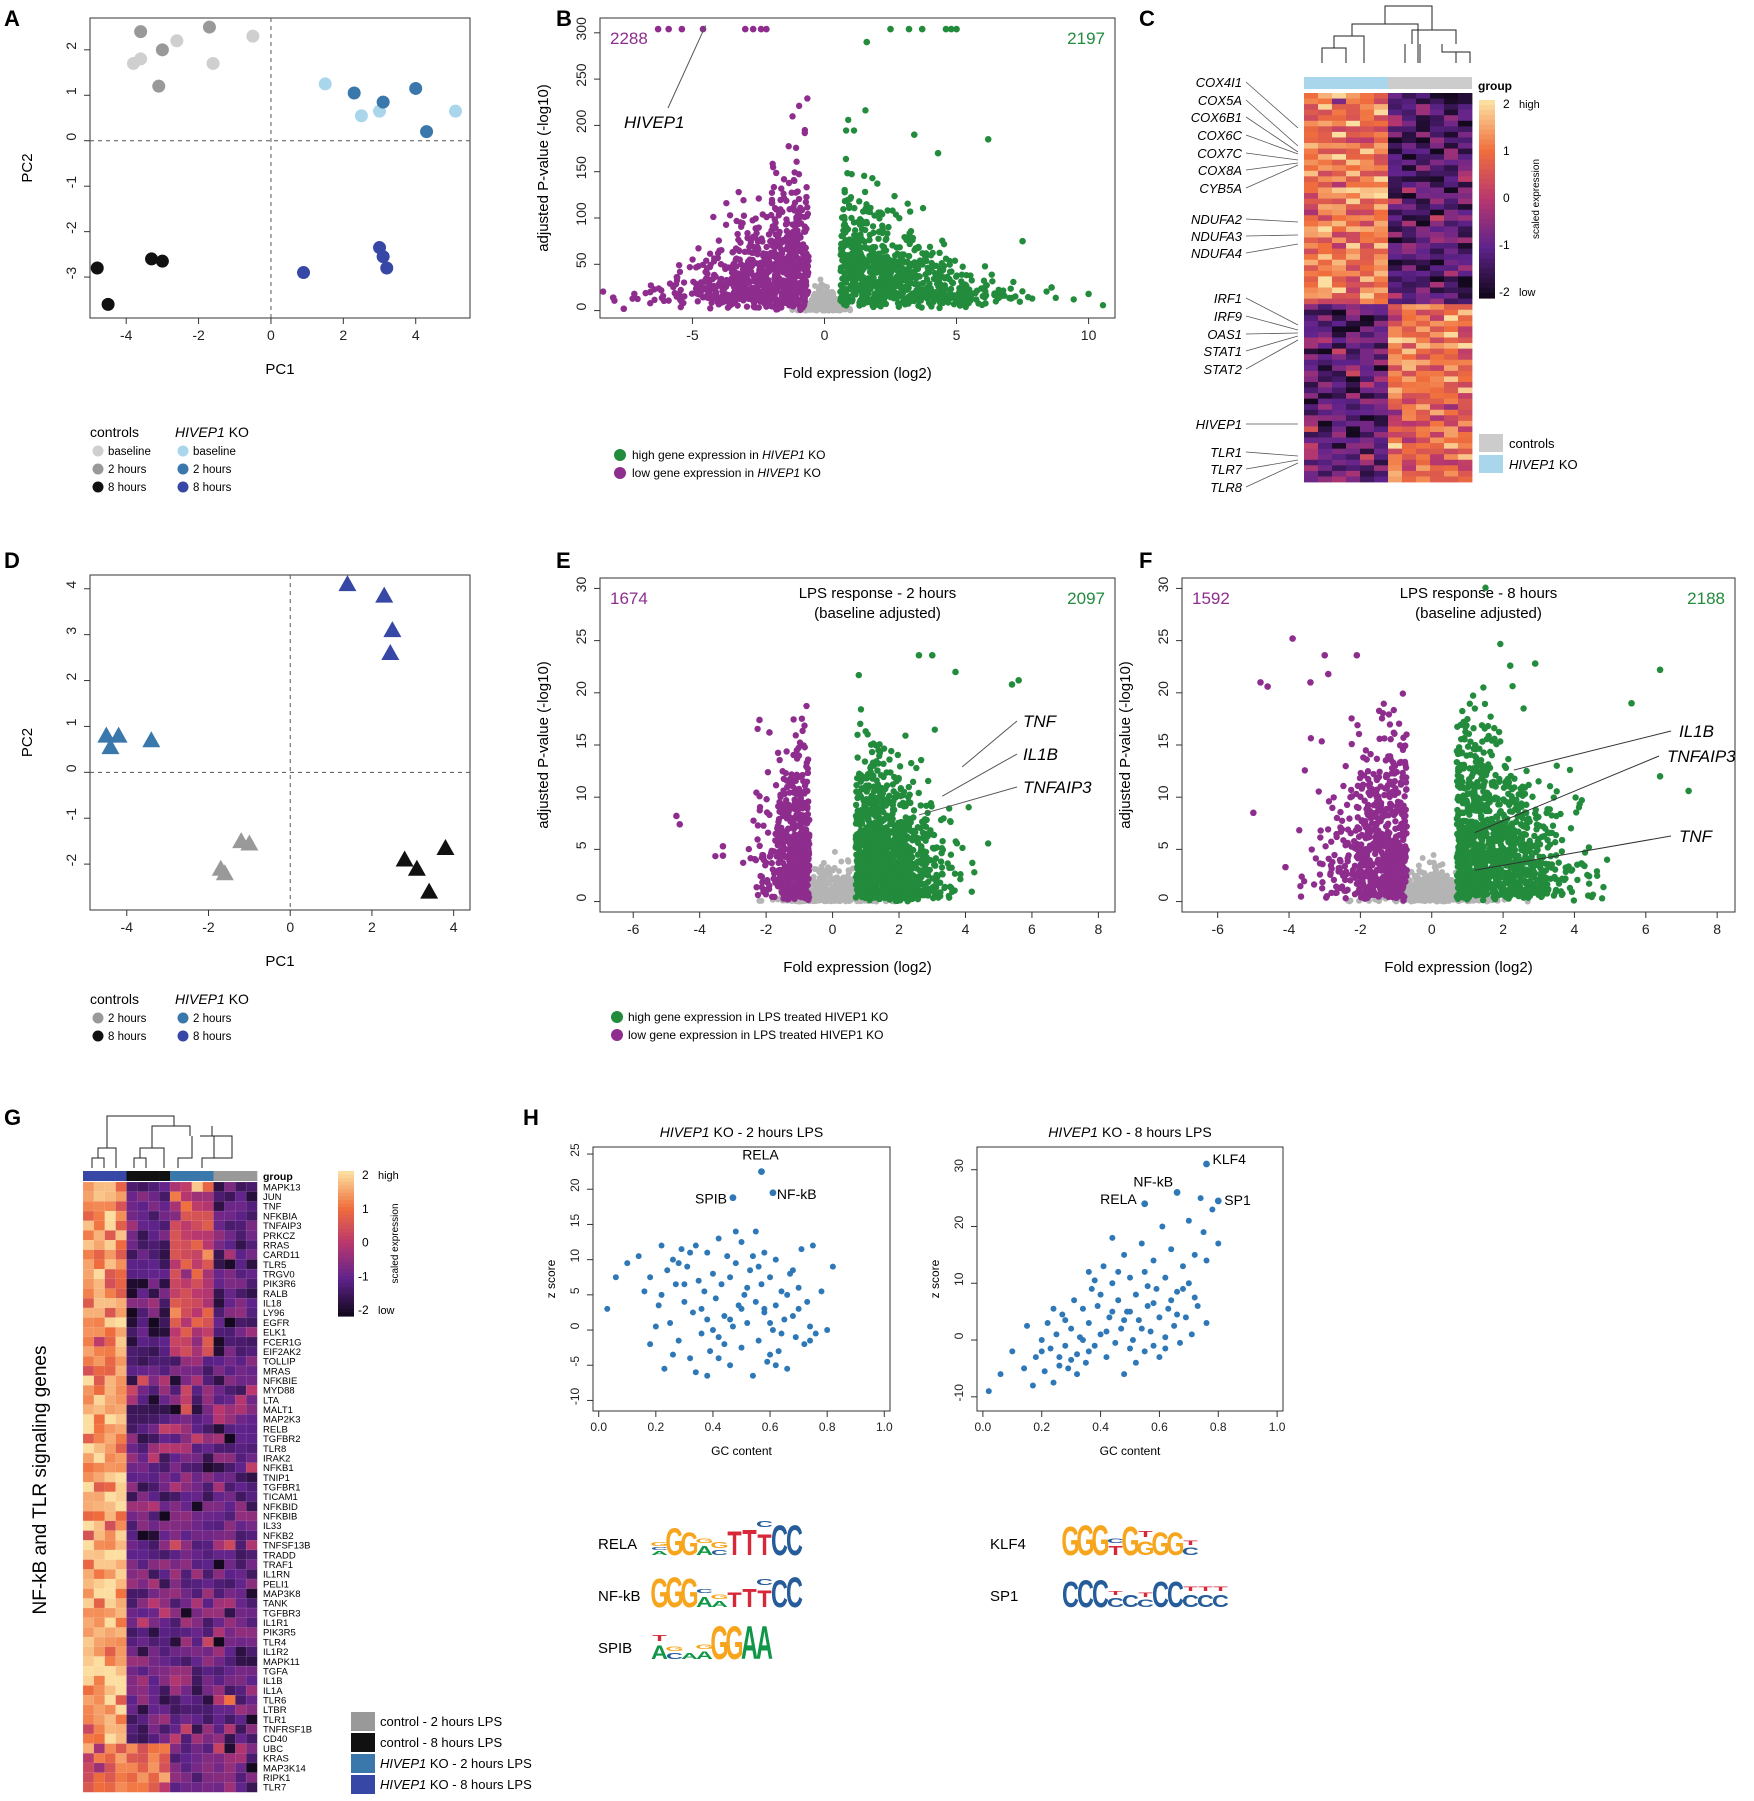 This screenshot has height=1801, width=1754. Describe the element at coordinates (1147, 18) in the screenshot. I see `panel-label-C: C` at that location.